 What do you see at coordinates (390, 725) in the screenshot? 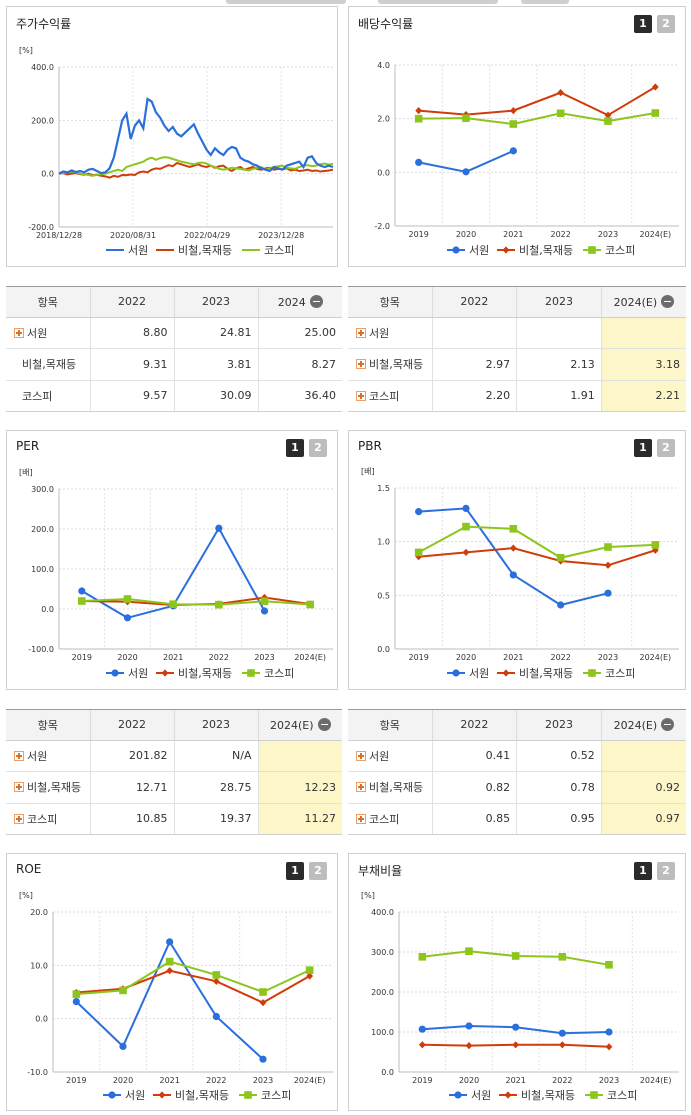
I see `col-header: 항목` at bounding box center [390, 725].